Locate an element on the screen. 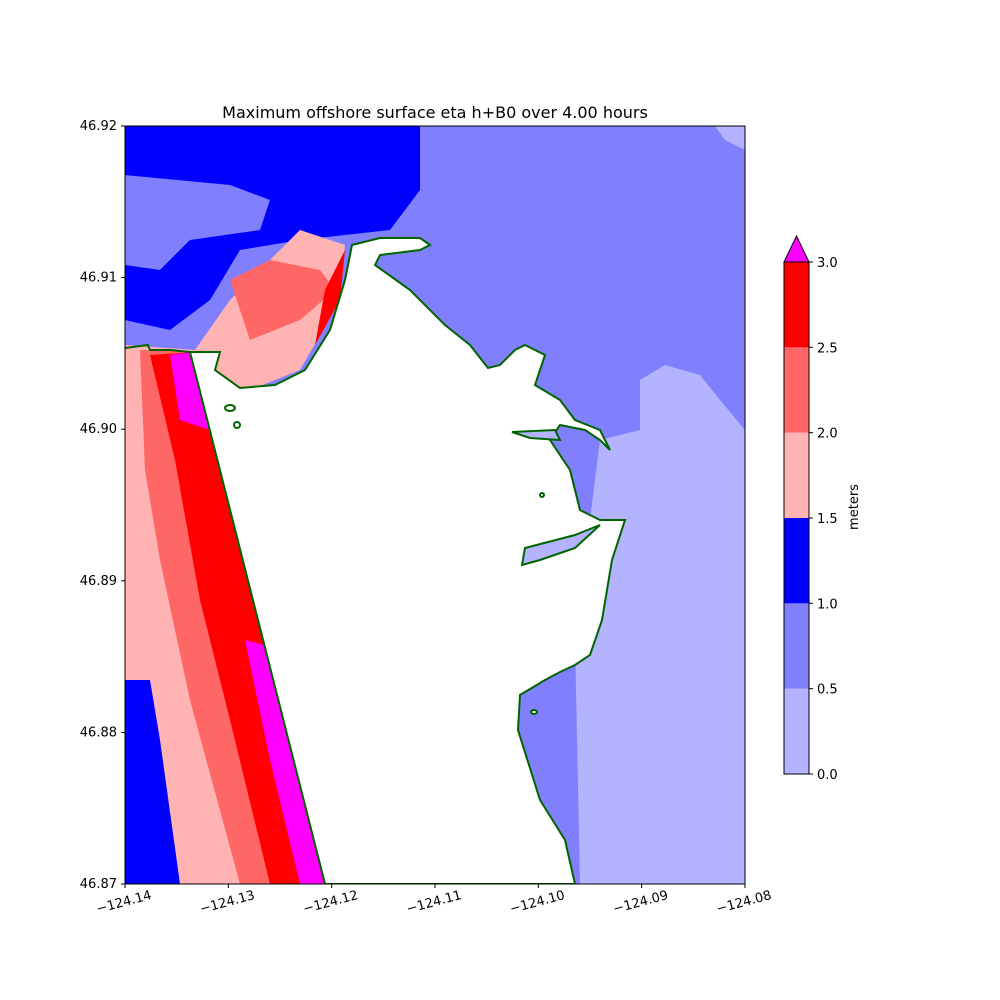 This screenshot has width=1000, height=1000. region-level-2.0-2.5-spit is located at coordinates (282, 300).